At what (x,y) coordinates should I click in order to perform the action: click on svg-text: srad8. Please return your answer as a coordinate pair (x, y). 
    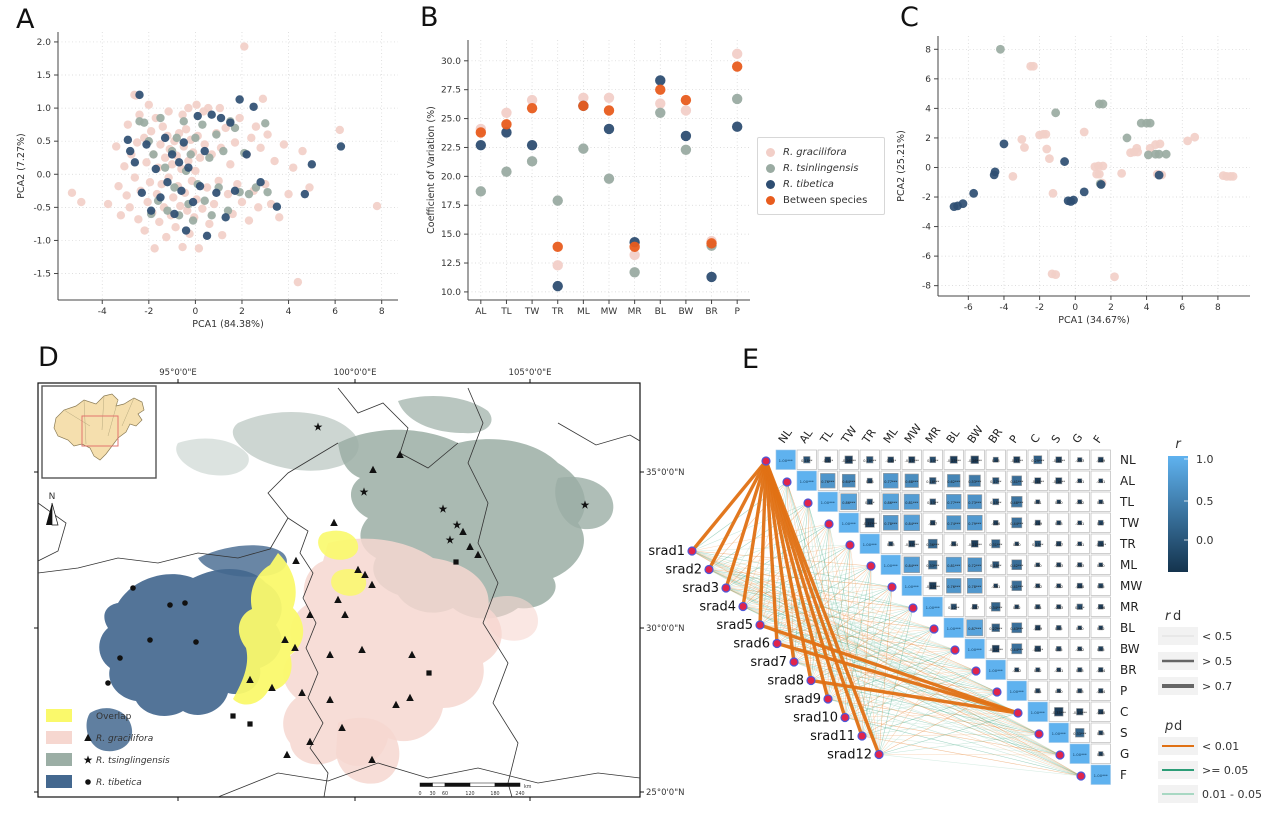
    Looking at the image, I should click on (785, 681).